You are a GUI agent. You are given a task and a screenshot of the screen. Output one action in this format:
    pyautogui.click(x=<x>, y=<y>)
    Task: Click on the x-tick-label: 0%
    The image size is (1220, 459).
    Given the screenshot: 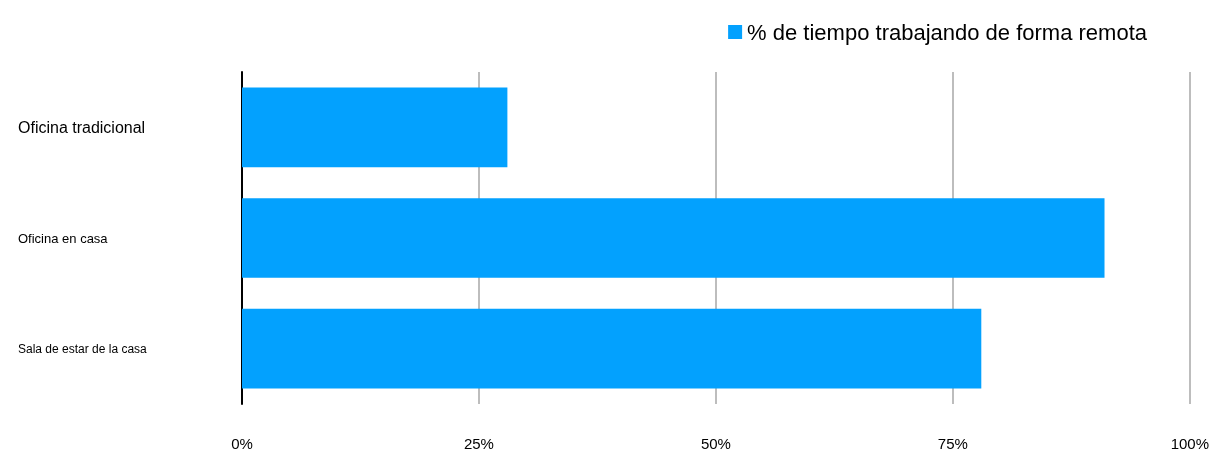 What is the action you would take?
    pyautogui.click(x=242, y=443)
    